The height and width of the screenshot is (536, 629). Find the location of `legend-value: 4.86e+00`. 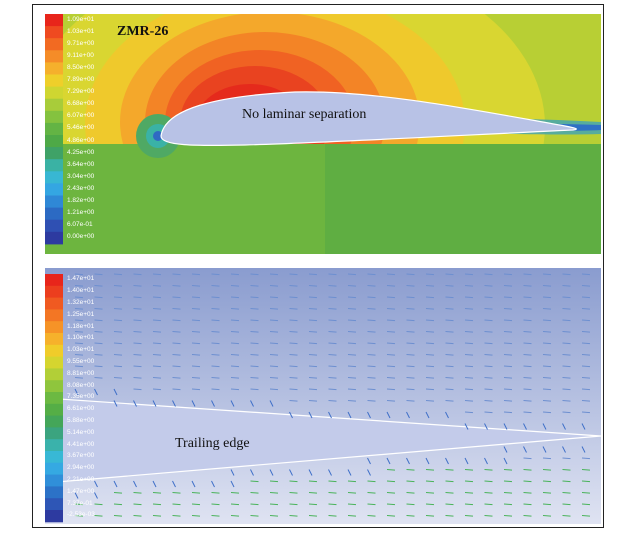

legend-value: 4.86e+00 is located at coordinates (81, 140).